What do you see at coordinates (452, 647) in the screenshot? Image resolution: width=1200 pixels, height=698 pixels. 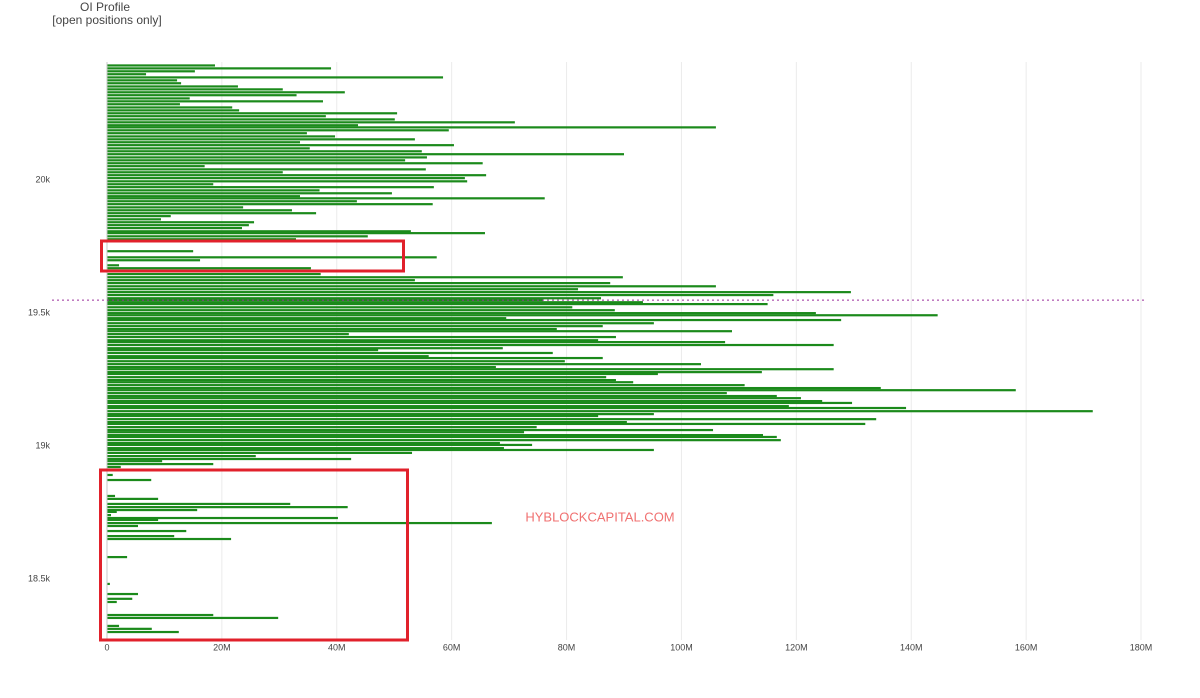 I see `x-tick-label: 60M` at bounding box center [452, 647].